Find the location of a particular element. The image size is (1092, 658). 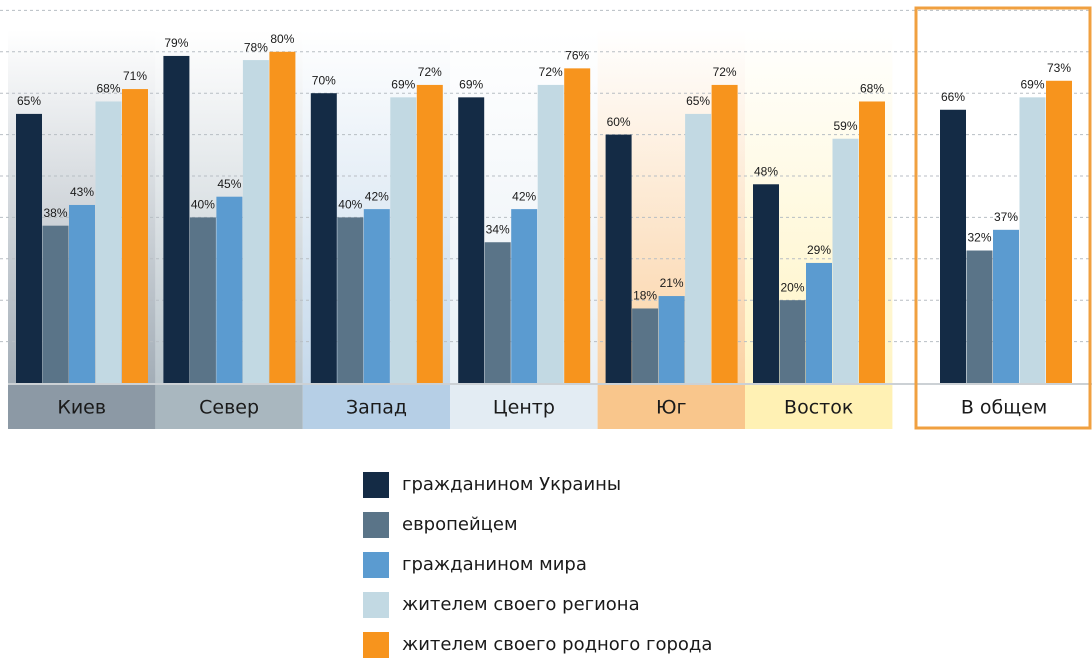

value-label: 73% is located at coordinates (1059, 68).